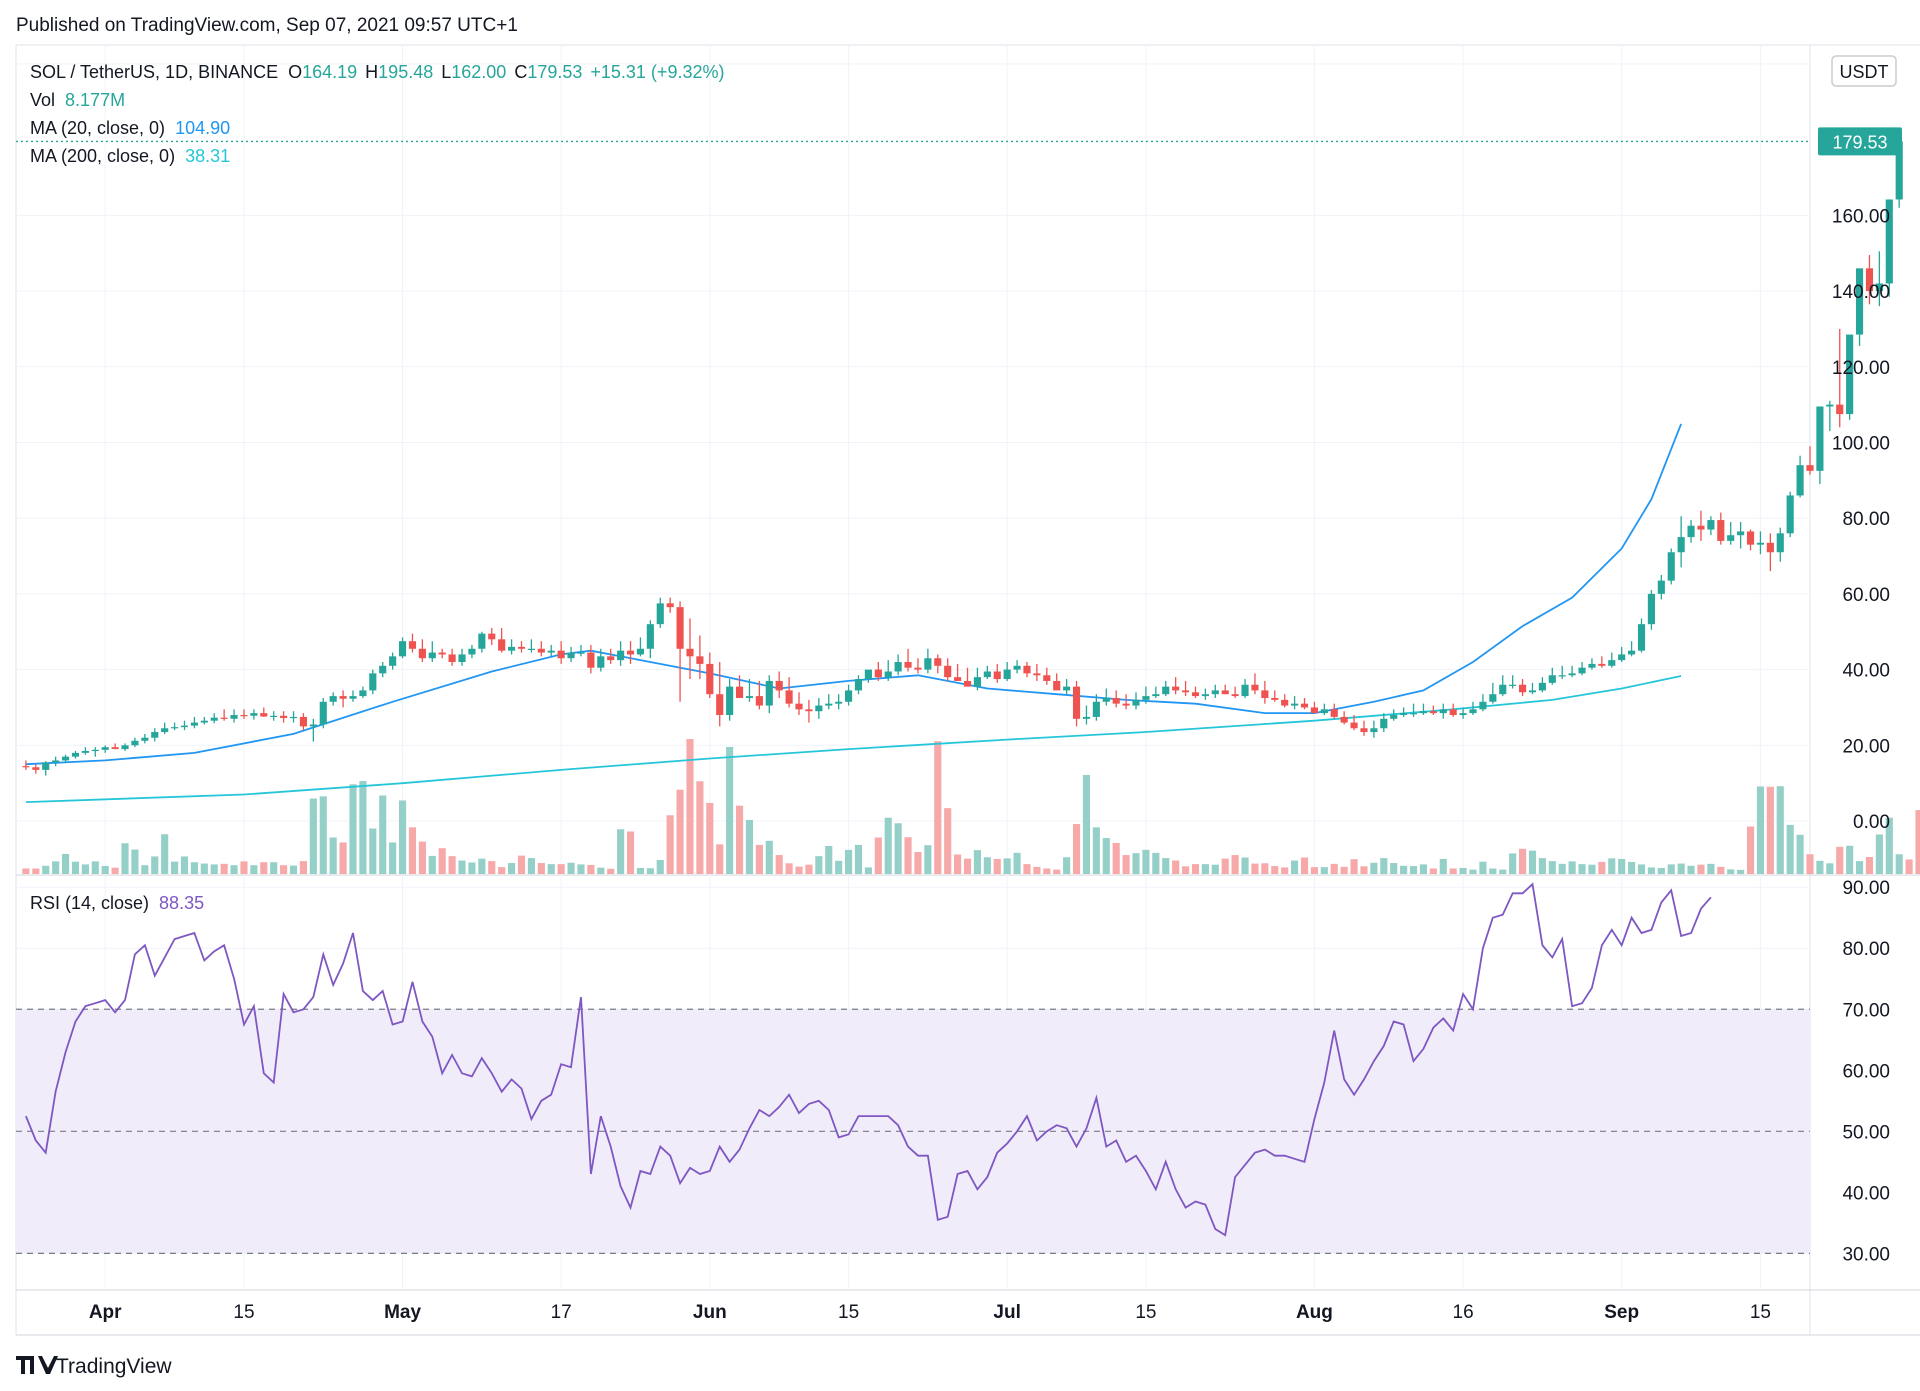 This screenshot has height=1391, width=1920. What do you see at coordinates (295, 72) in the screenshot?
I see `open-label: O` at bounding box center [295, 72].